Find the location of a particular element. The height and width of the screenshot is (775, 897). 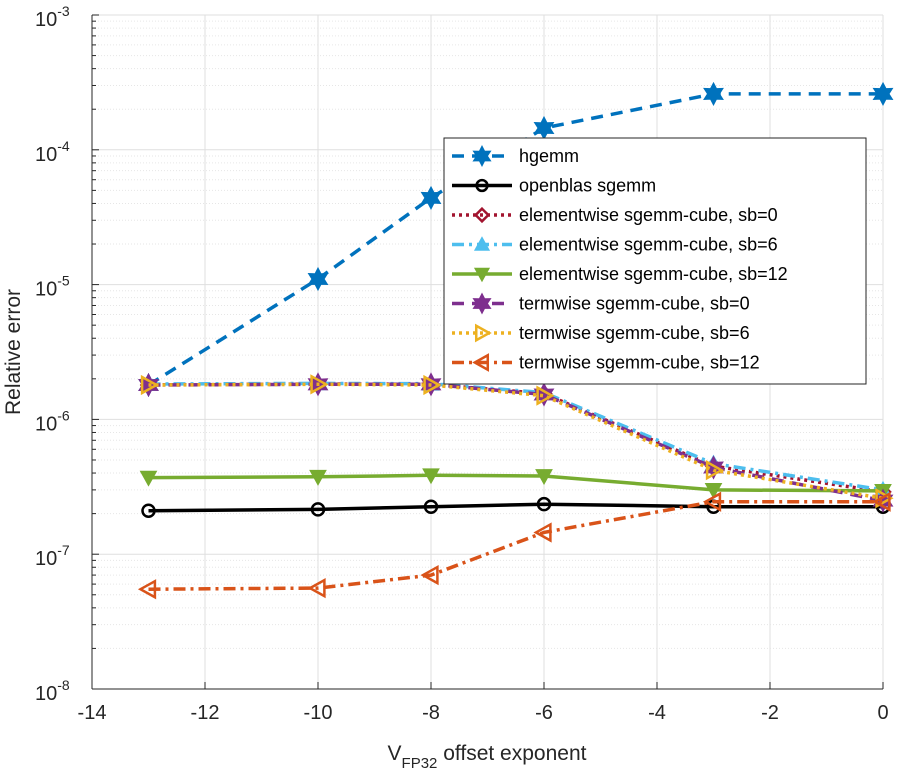

legend-label: elementwise sgemm-cube, sb=0 is located at coordinates (648, 215).